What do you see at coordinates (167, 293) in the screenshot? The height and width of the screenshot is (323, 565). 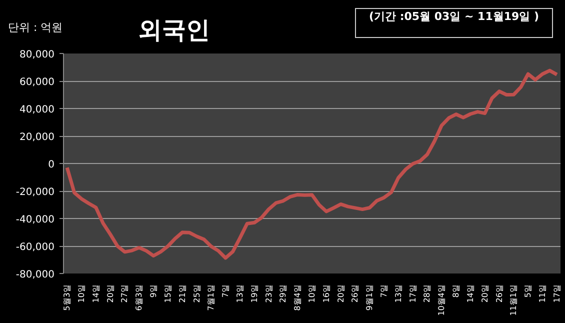 I see `x-tick-label: 15일` at bounding box center [167, 293].